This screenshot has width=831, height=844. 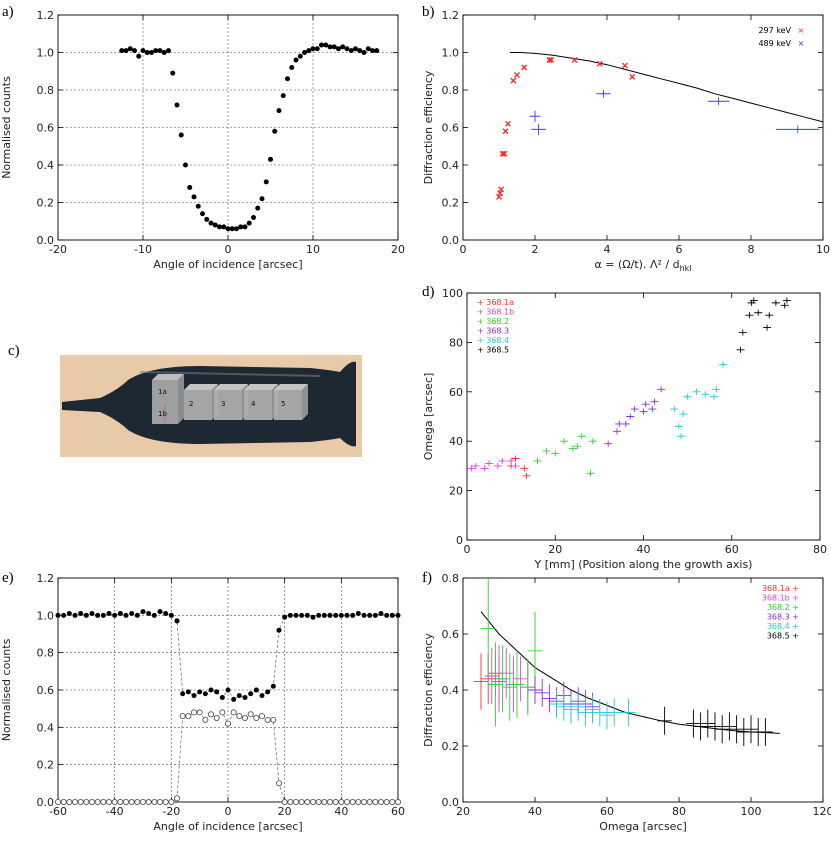 I want to click on y-tick-label: 0.6, so click(x=46, y=690).